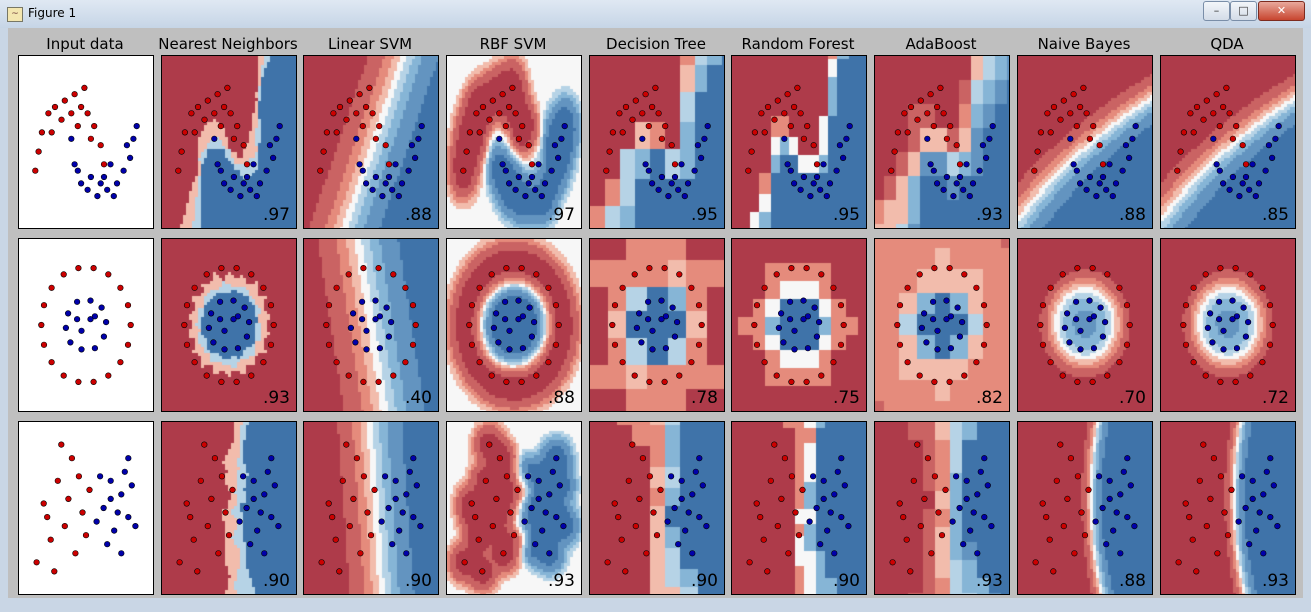 The width and height of the screenshot is (1311, 612). I want to click on close-button: ✕, so click(1281, 11).